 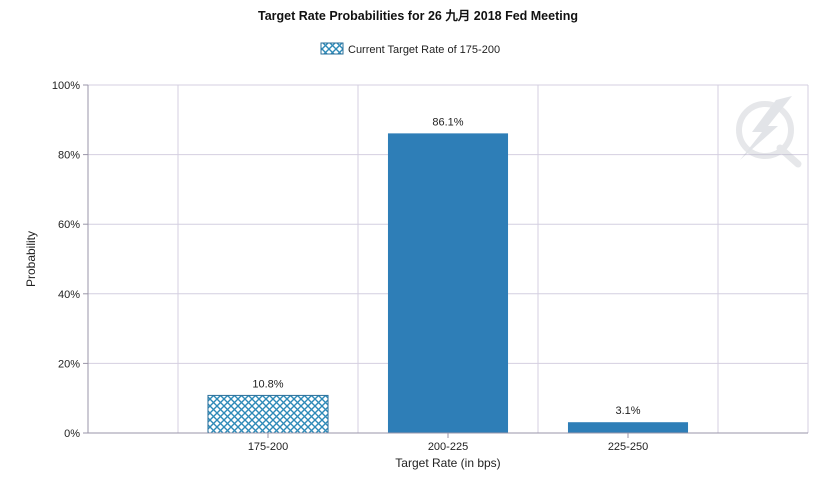 I want to click on y-tick-label: 80%, so click(x=69, y=156).